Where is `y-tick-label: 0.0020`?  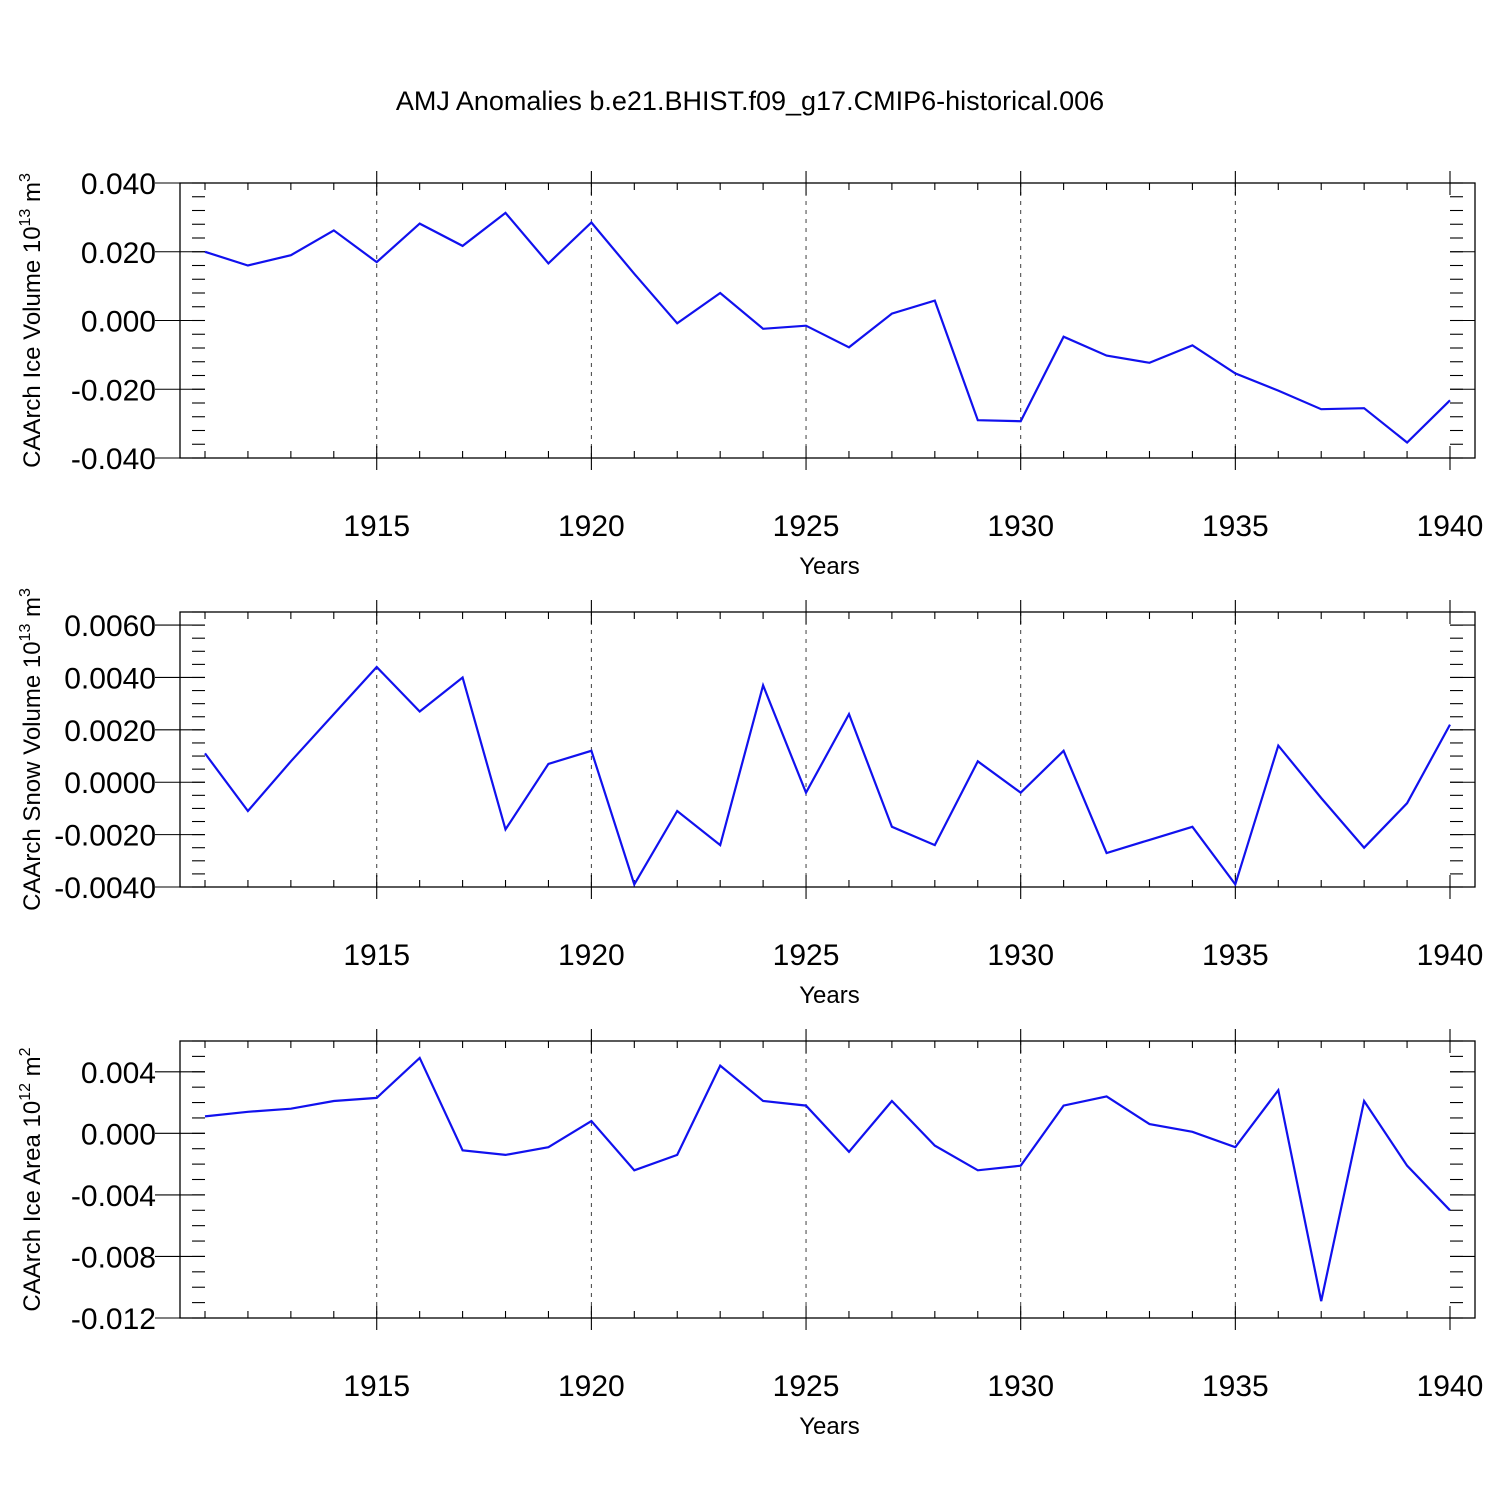
y-tick-label: 0.0020 is located at coordinates (110, 731).